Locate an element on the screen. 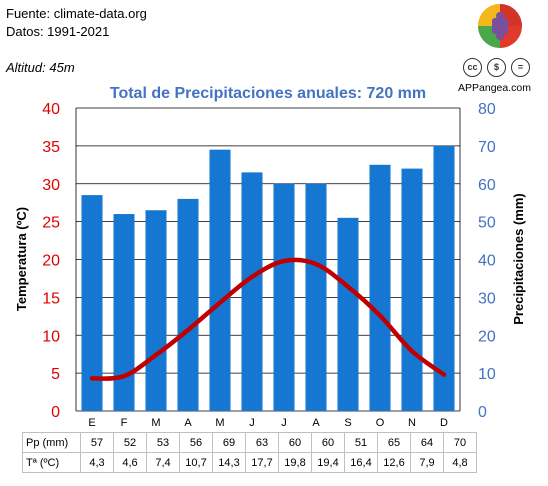 This screenshot has width=548, height=486. temp-cell: 4,6 is located at coordinates (130, 462).